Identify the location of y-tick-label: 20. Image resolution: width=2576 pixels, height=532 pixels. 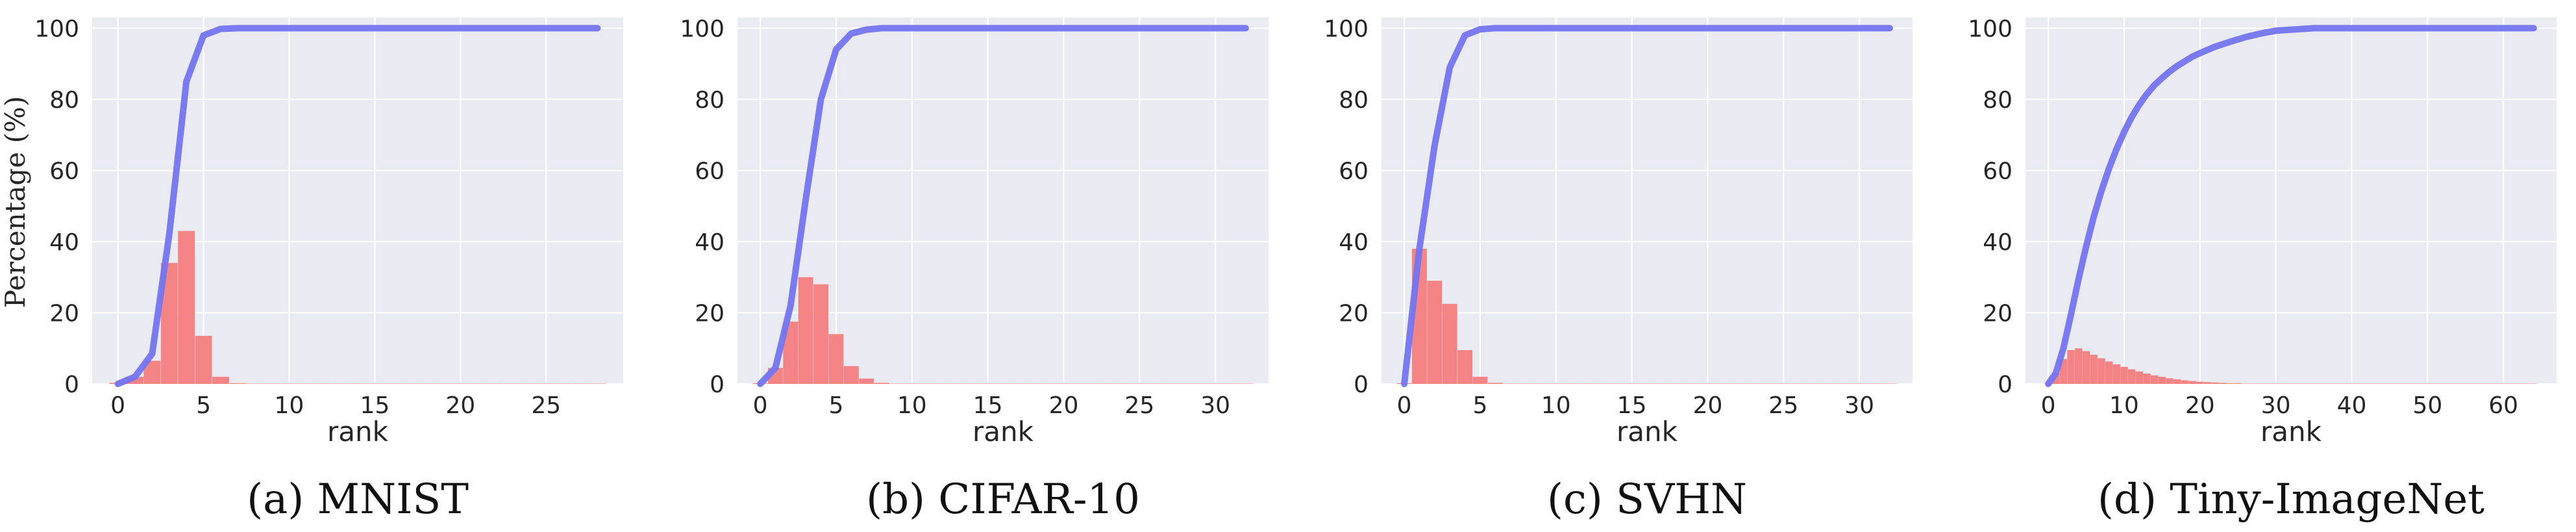
(709, 313).